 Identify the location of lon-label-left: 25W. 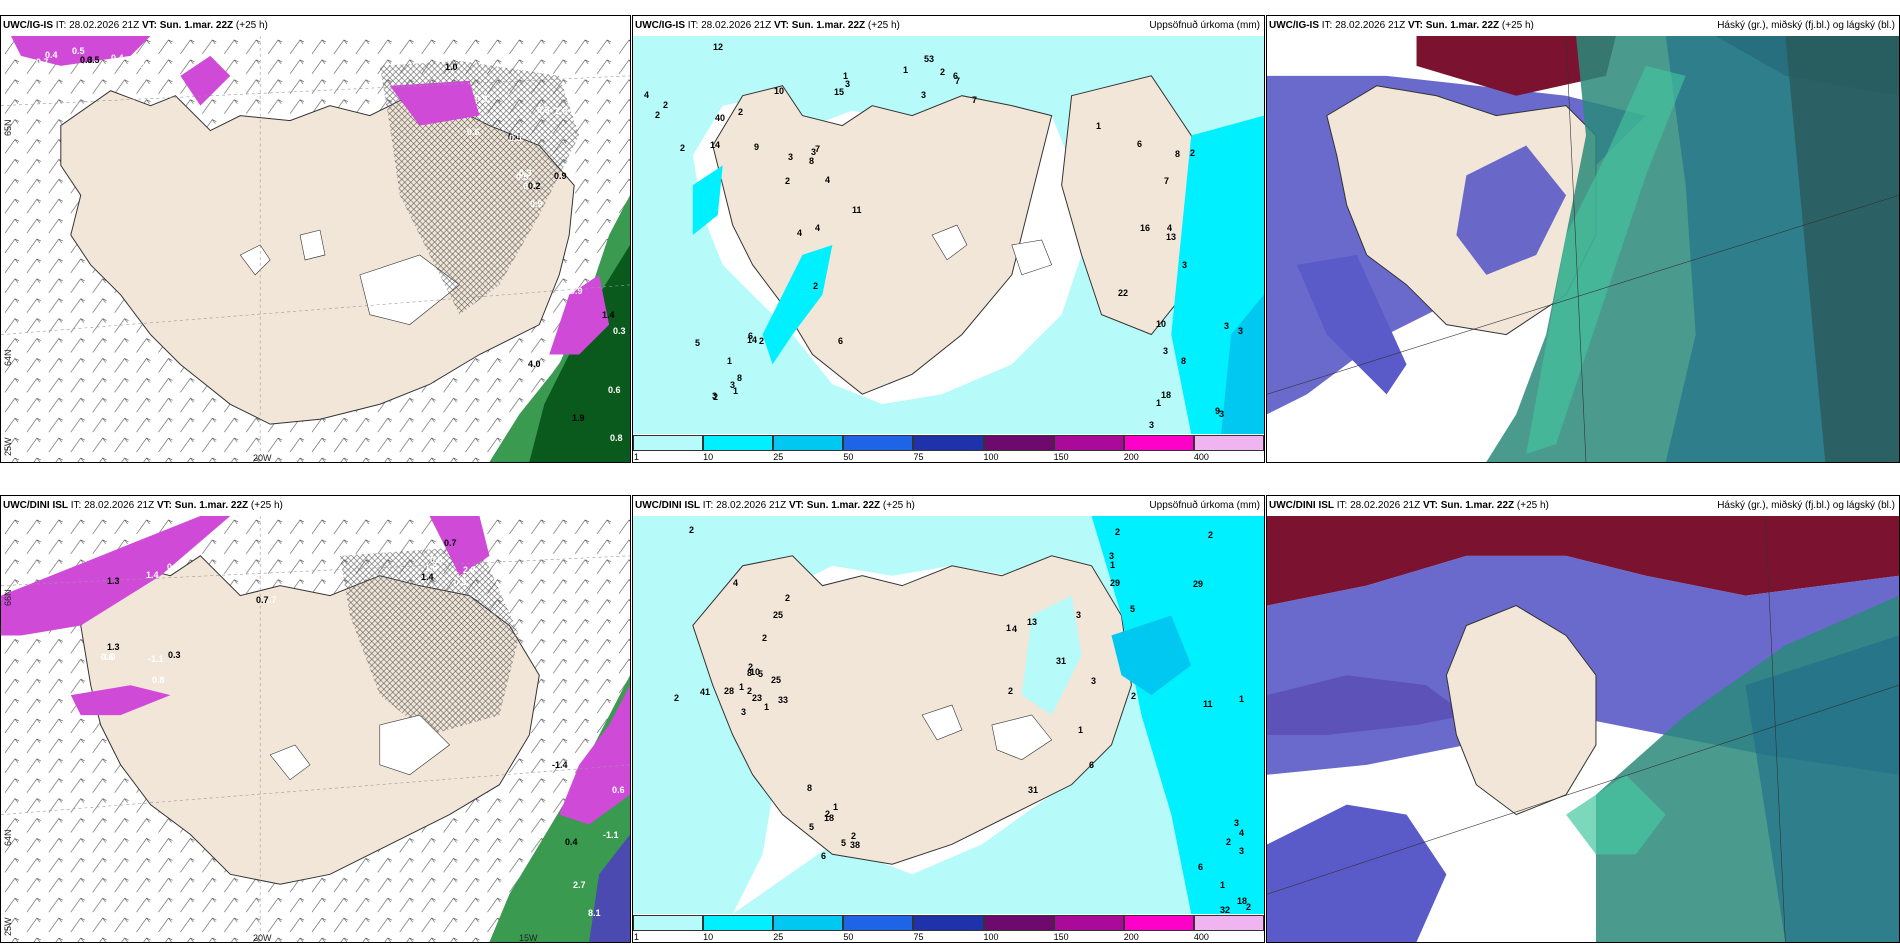
(8, 446).